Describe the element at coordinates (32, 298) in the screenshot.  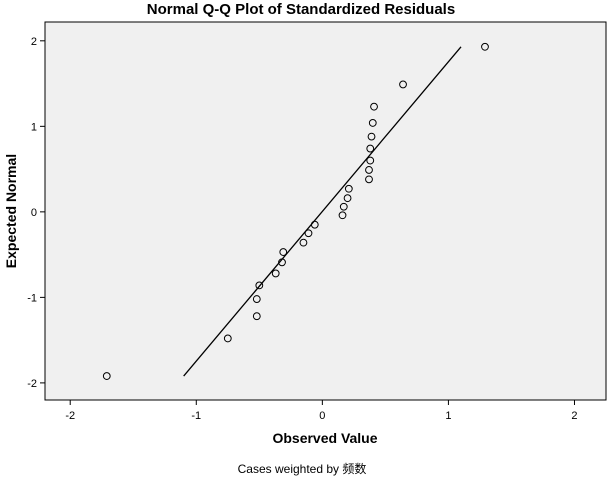
I see `y-tick-label: -1` at that location.